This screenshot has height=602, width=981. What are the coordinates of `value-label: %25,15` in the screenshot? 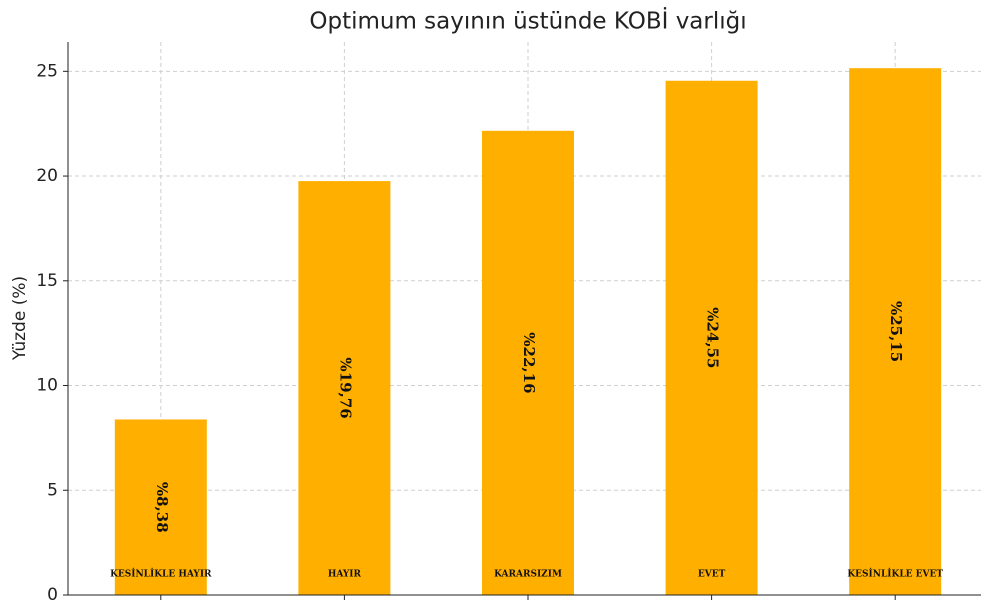 It's located at (896, 331).